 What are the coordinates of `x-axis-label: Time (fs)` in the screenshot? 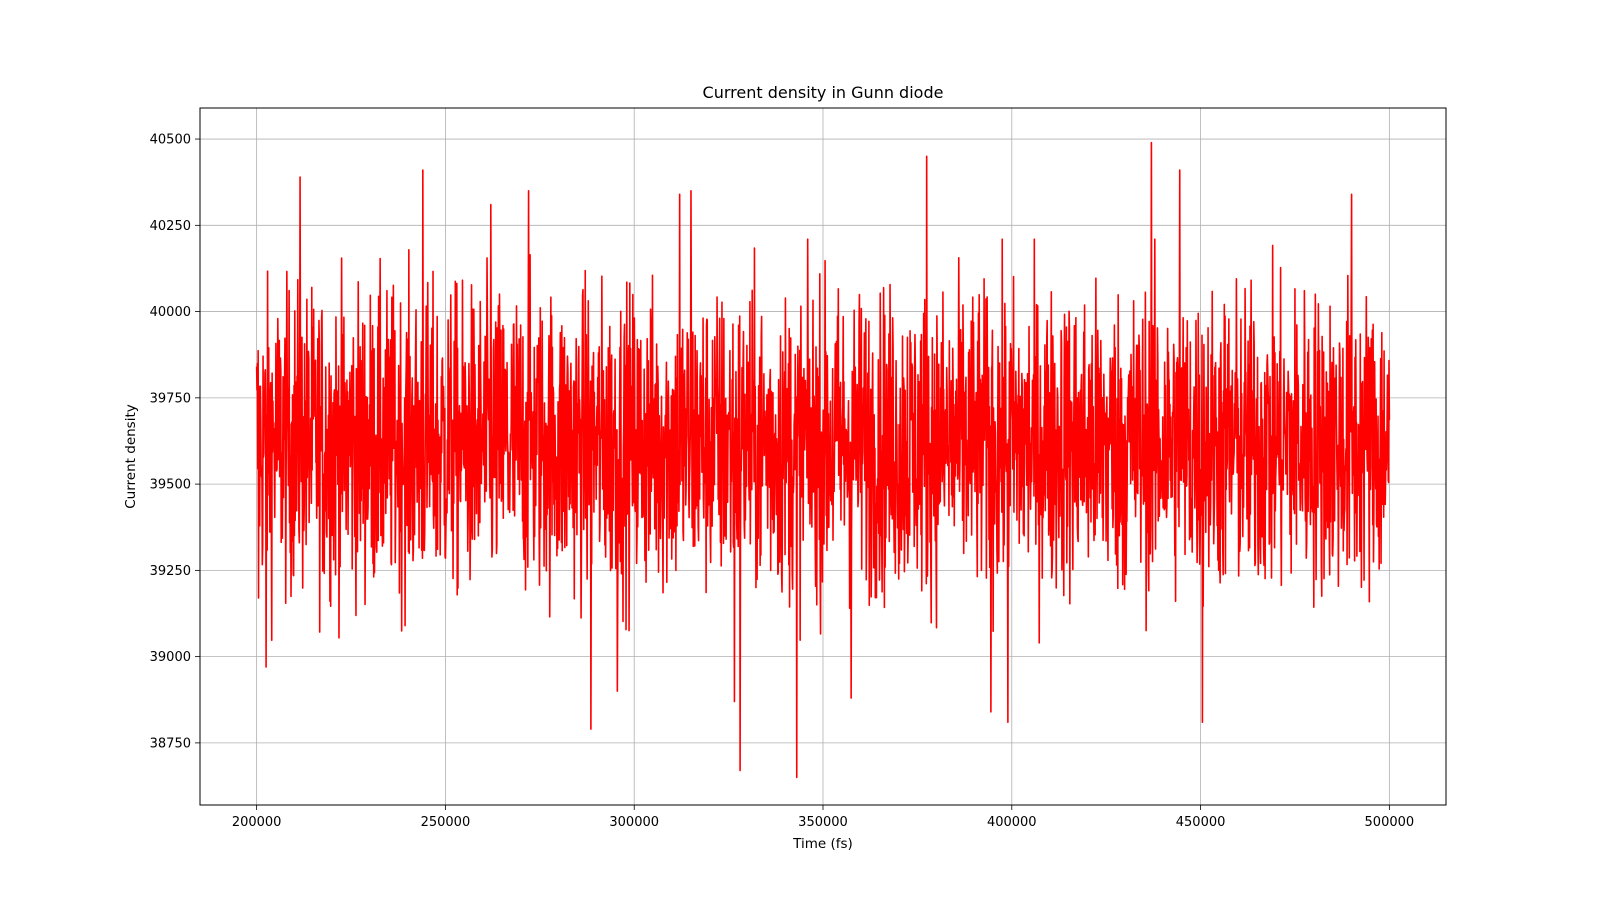 It's located at (822, 844).